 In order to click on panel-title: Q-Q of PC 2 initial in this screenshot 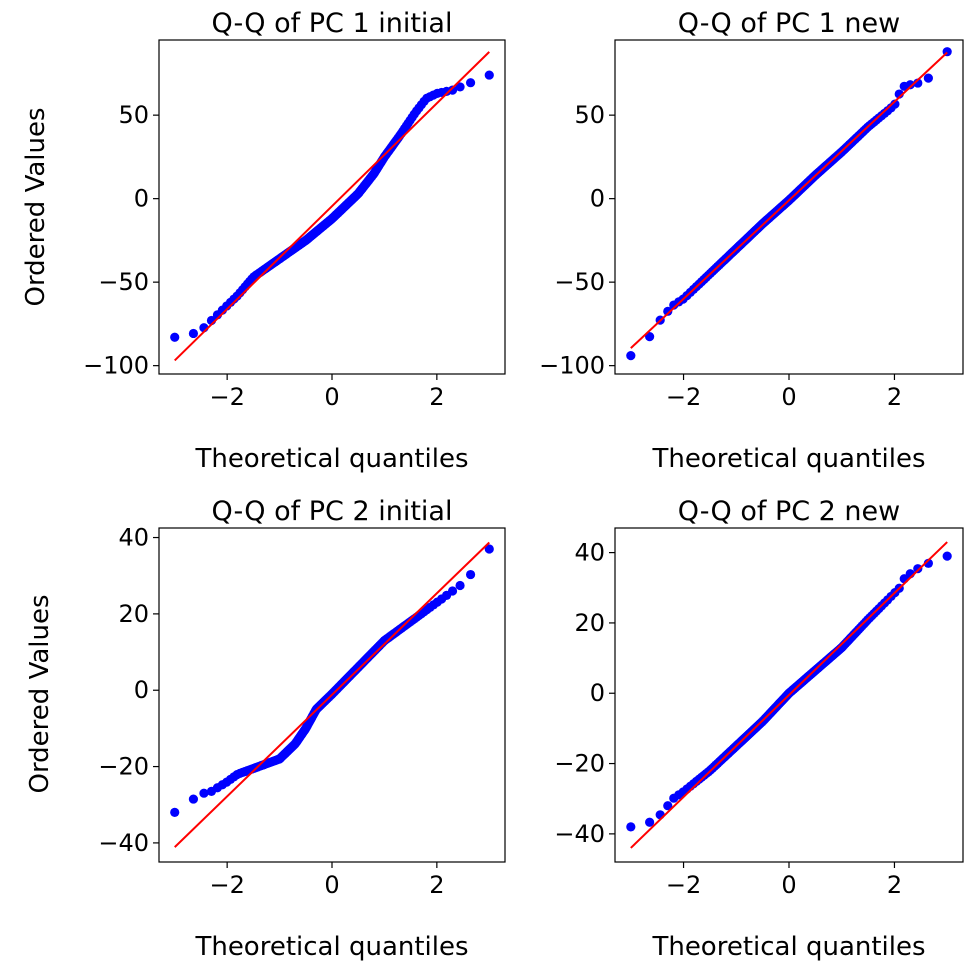, I will do `click(332, 511)`.